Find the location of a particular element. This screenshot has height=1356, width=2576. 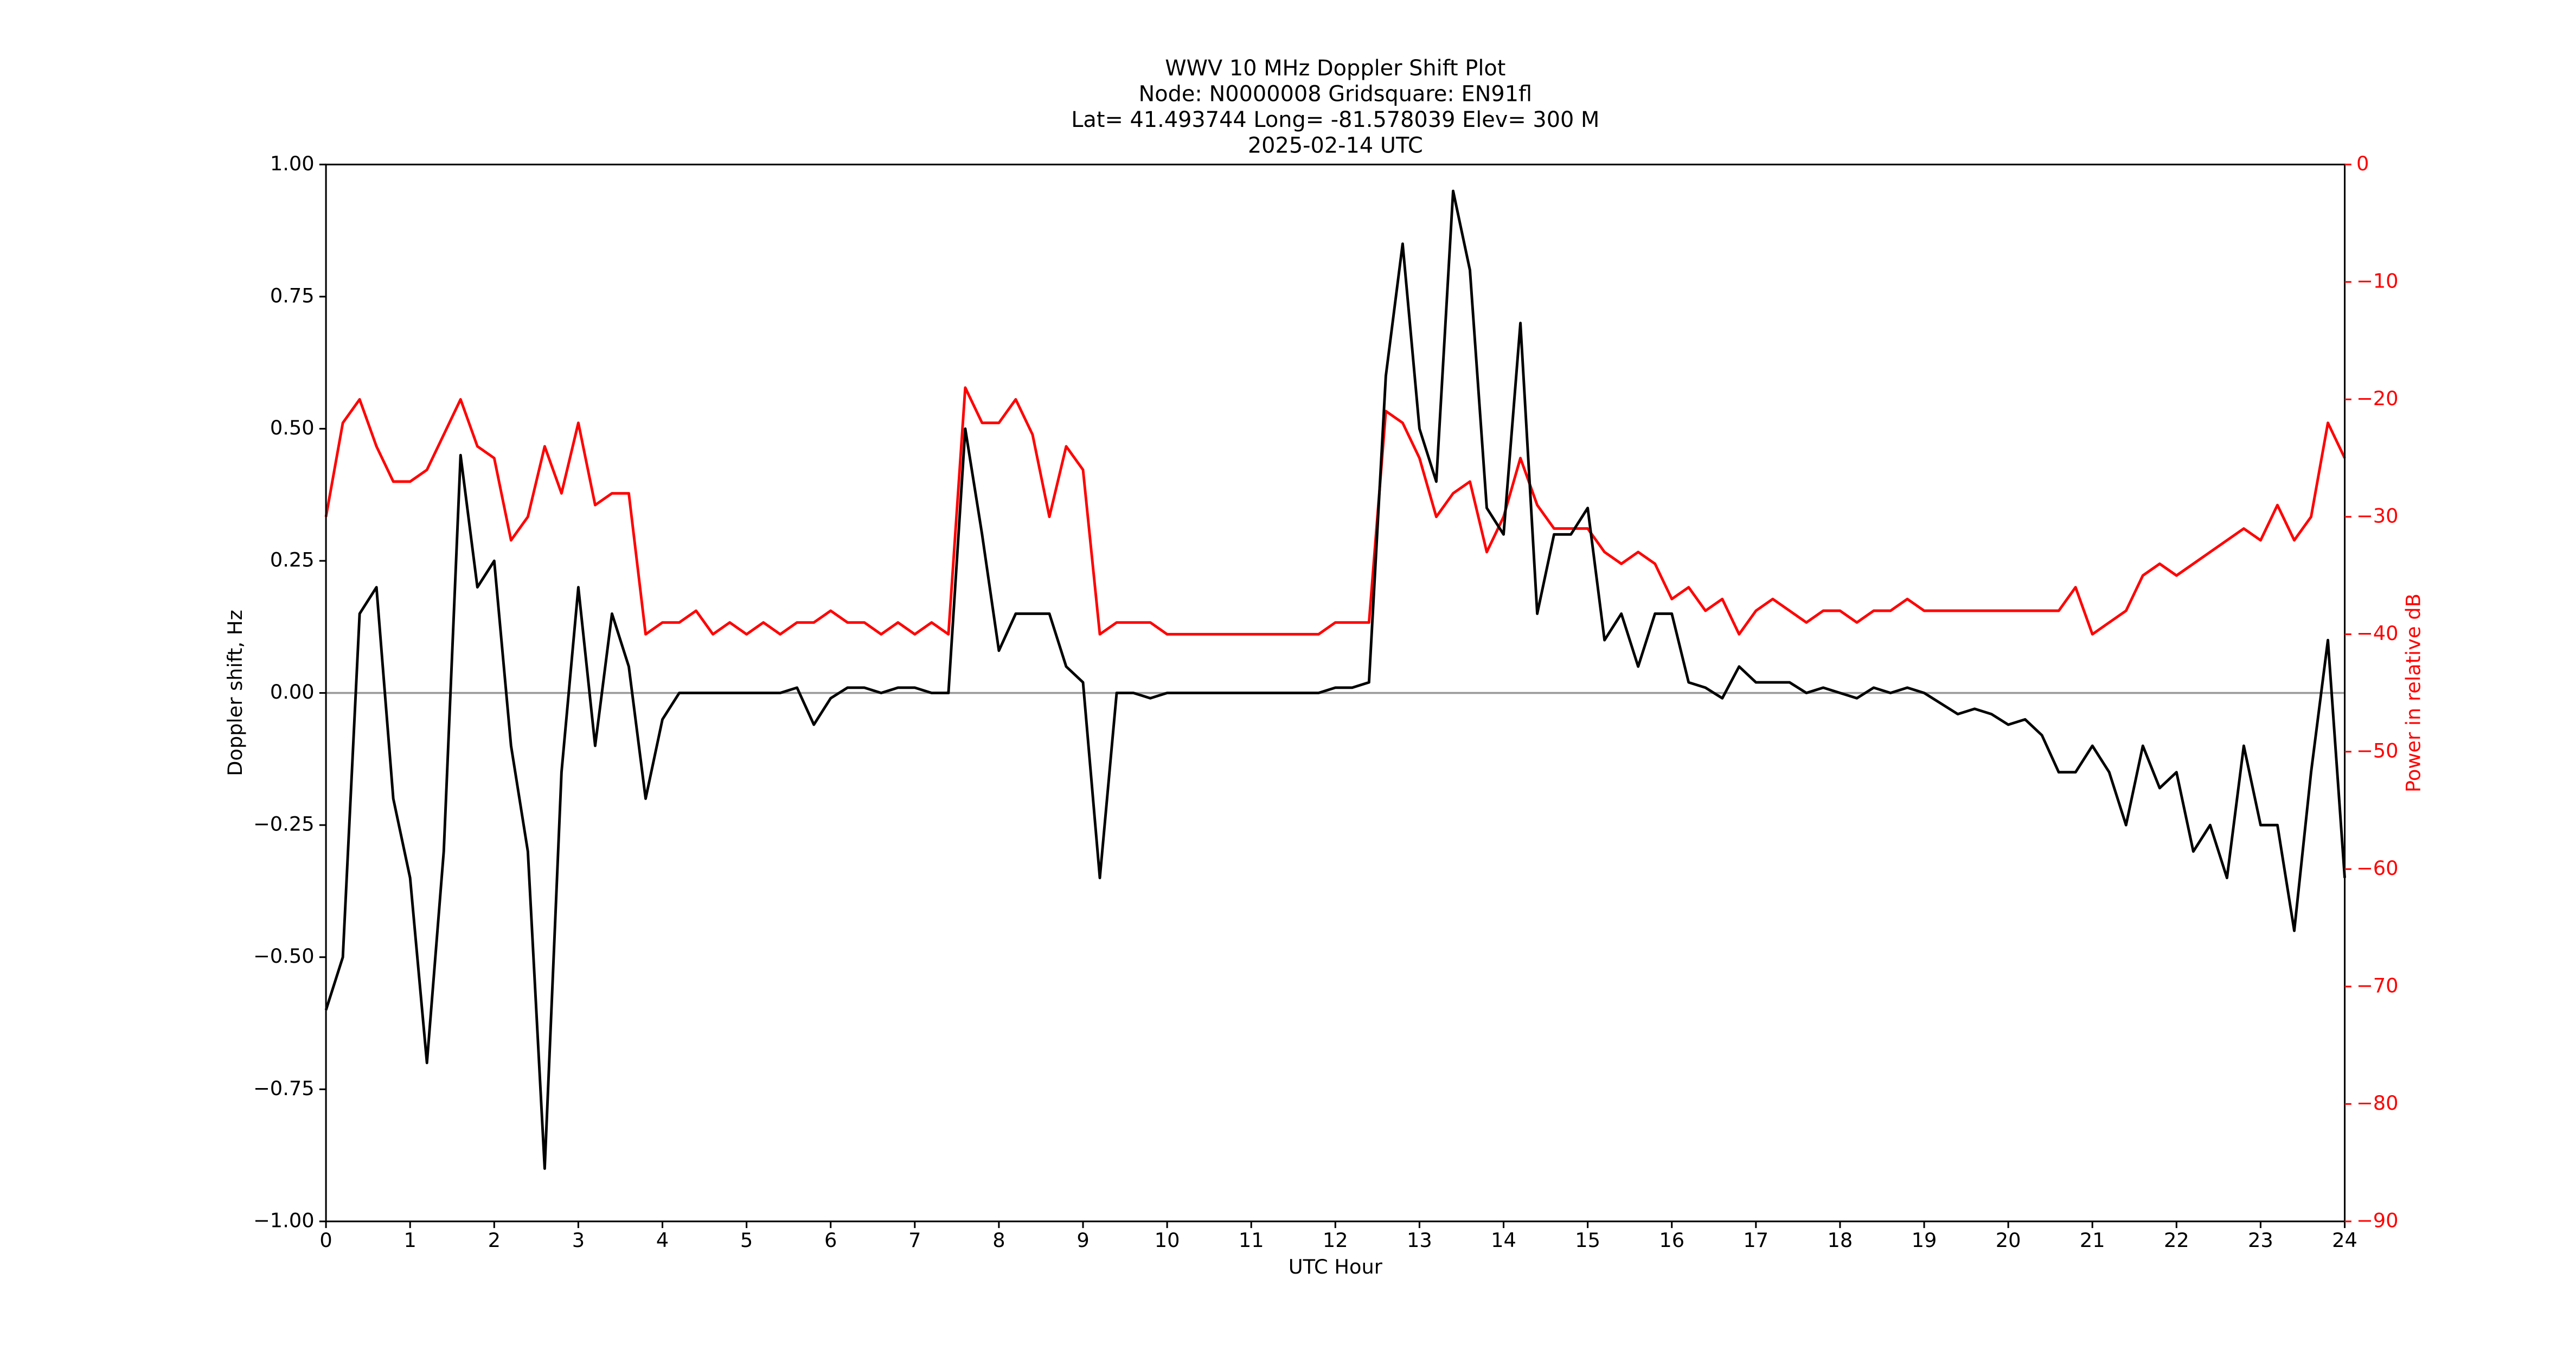

x-tick-label: 9 is located at coordinates (1082, 1240).